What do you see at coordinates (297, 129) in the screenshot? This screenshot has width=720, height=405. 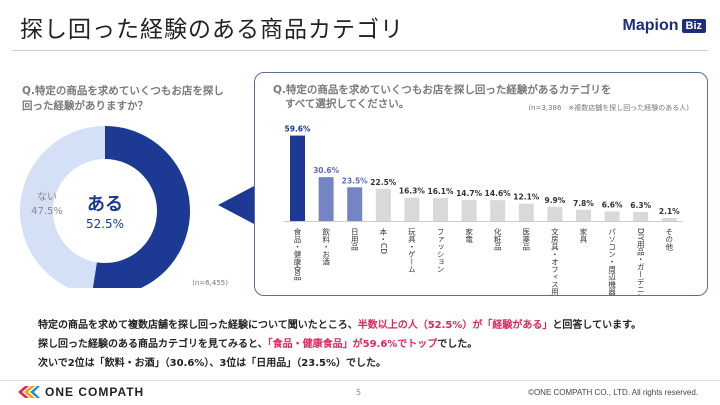 I see `bar-value-label-0: 59.6%` at bounding box center [297, 129].